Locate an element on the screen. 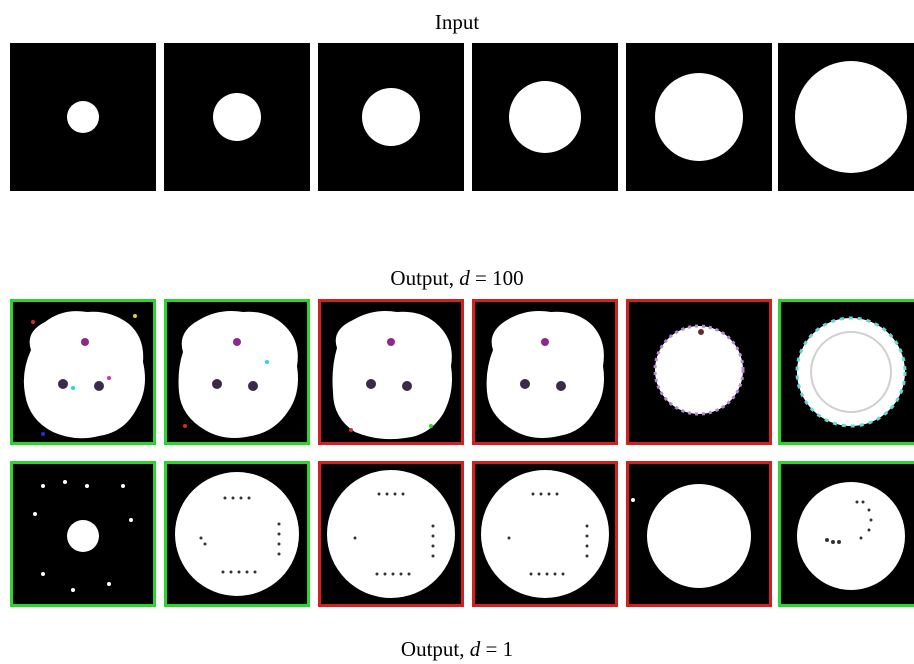 This screenshot has height=664, width=914. input-caption: Input is located at coordinates (457, 22).